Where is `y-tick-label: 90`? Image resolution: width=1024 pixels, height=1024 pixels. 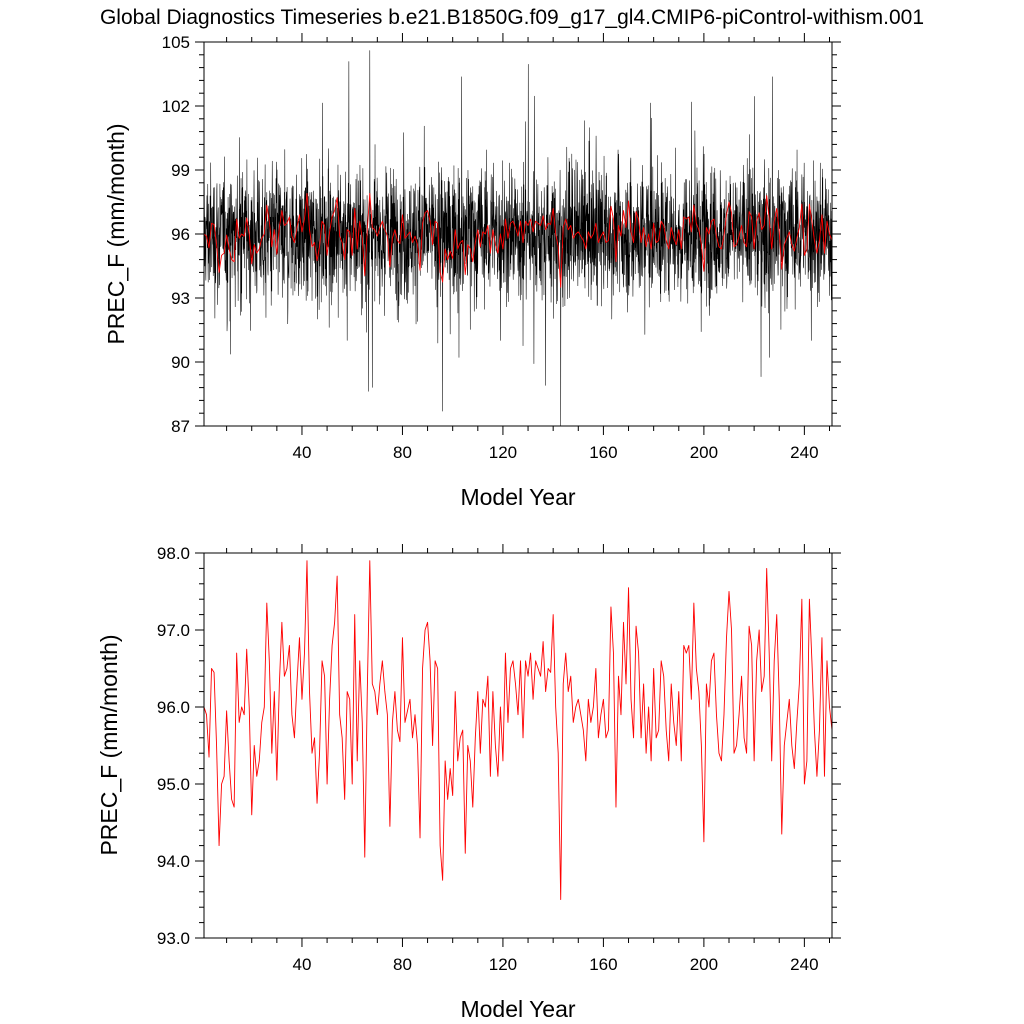 y-tick-label: 90 is located at coordinates (180, 362).